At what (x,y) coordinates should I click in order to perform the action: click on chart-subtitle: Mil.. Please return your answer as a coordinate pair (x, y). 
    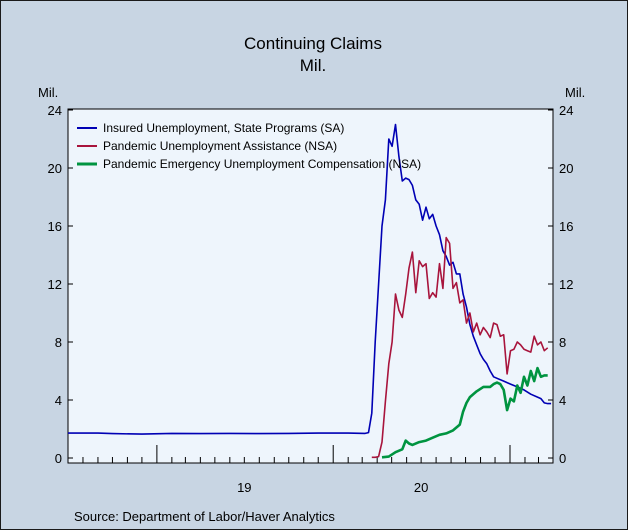
    Looking at the image, I should click on (313, 65).